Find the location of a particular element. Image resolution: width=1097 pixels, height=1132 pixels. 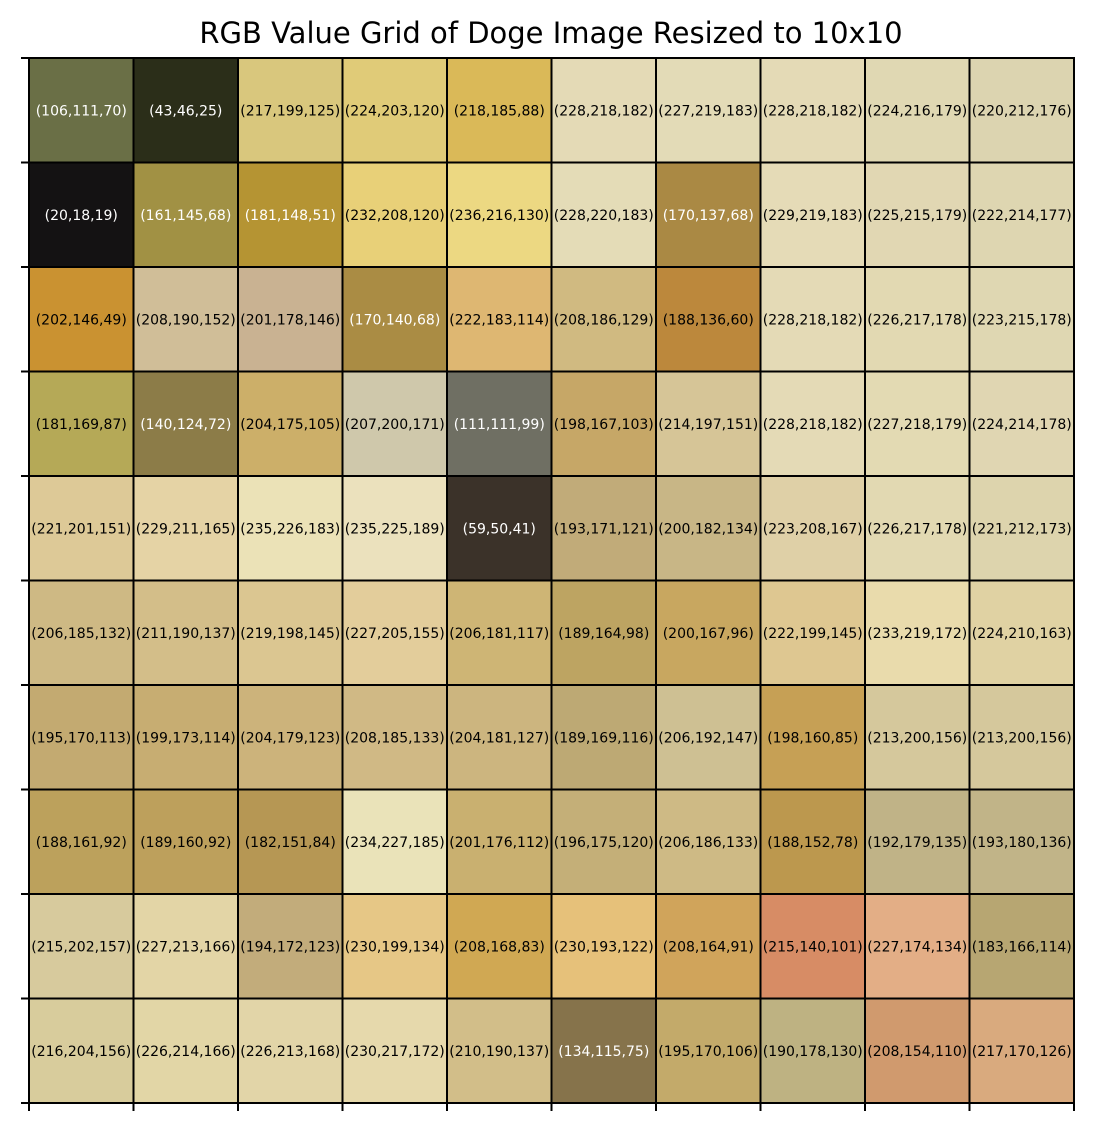

heatmap-cell-r5-c4 is located at coordinates (499, 632).